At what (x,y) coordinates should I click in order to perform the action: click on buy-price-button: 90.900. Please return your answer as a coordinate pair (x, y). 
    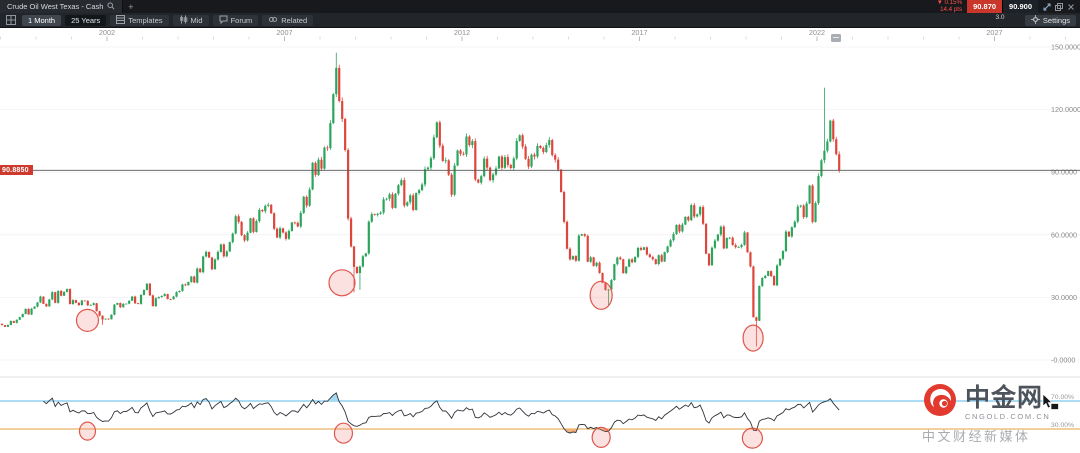
    Looking at the image, I should click on (1020, 6).